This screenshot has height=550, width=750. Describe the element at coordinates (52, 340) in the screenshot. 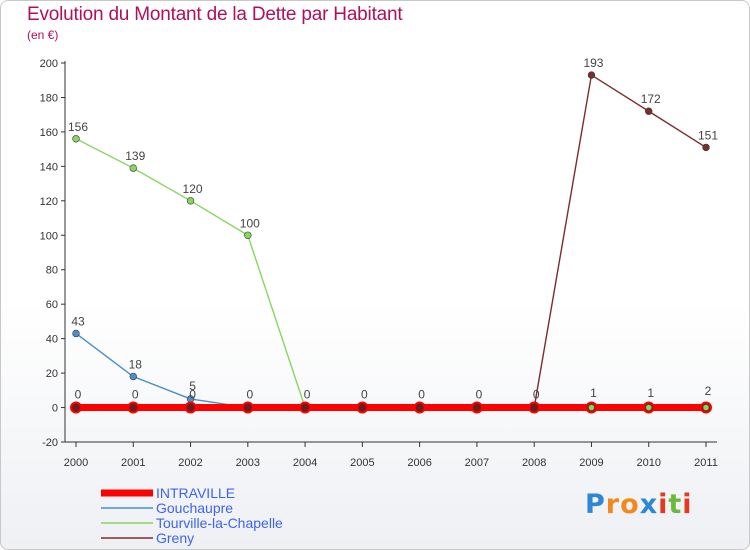

I see `y-tick-label: 40` at that location.